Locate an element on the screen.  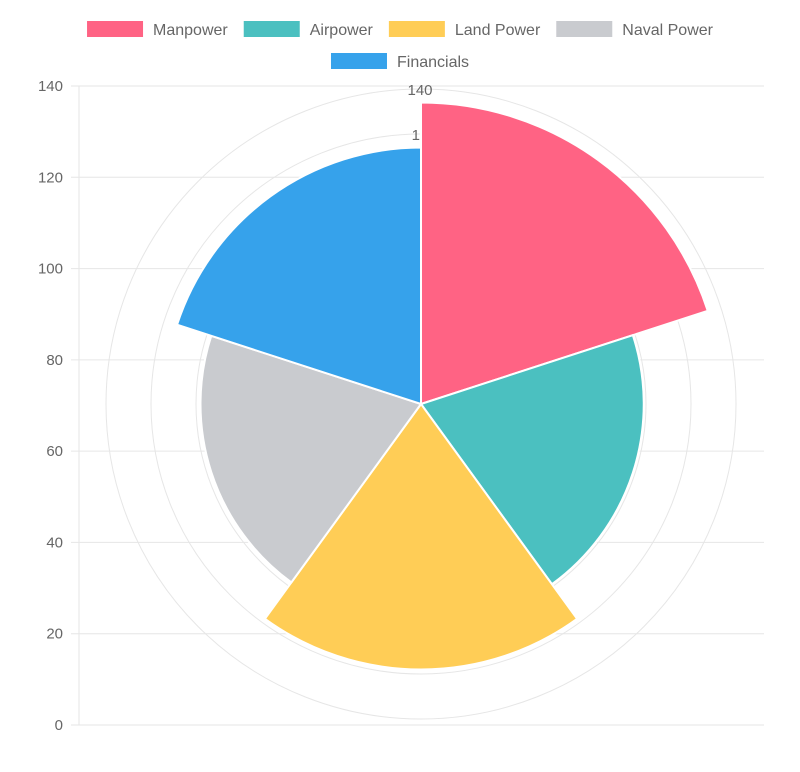
y-tick-label: 120 is located at coordinates (50, 177).